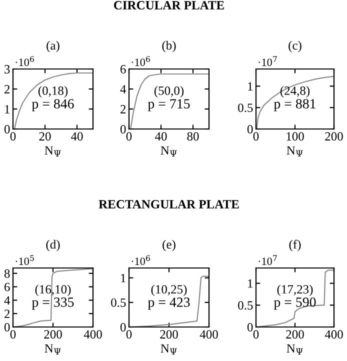  I want to click on chart-title: (a), so click(53, 46).